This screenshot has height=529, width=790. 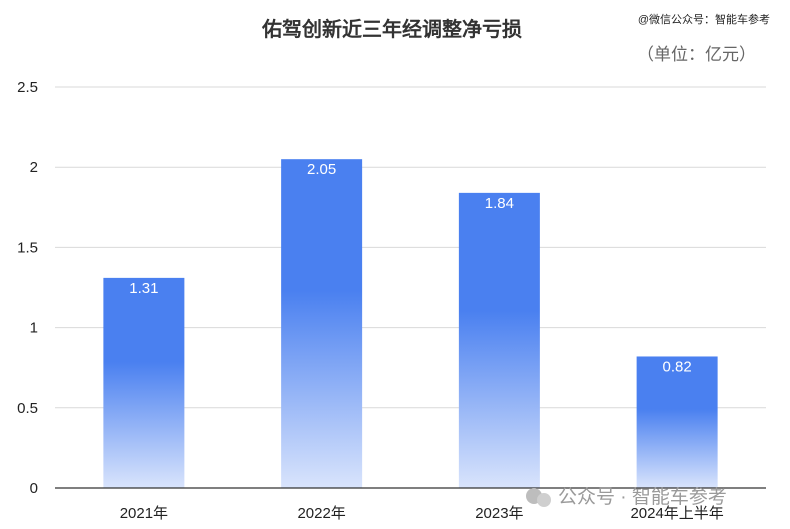 I want to click on data-label: 0.82, so click(x=677, y=366).